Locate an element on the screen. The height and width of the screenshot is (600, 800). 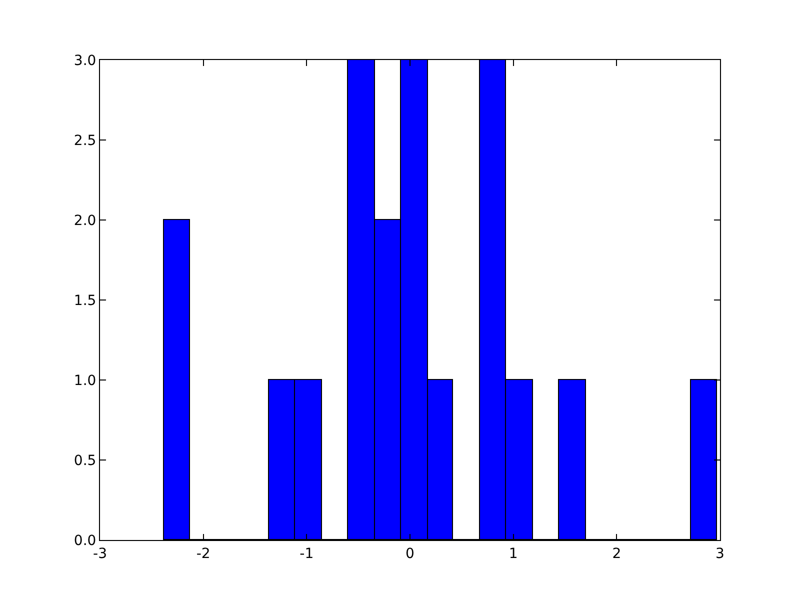
y-tick-label: 3.0 is located at coordinates (85, 60).